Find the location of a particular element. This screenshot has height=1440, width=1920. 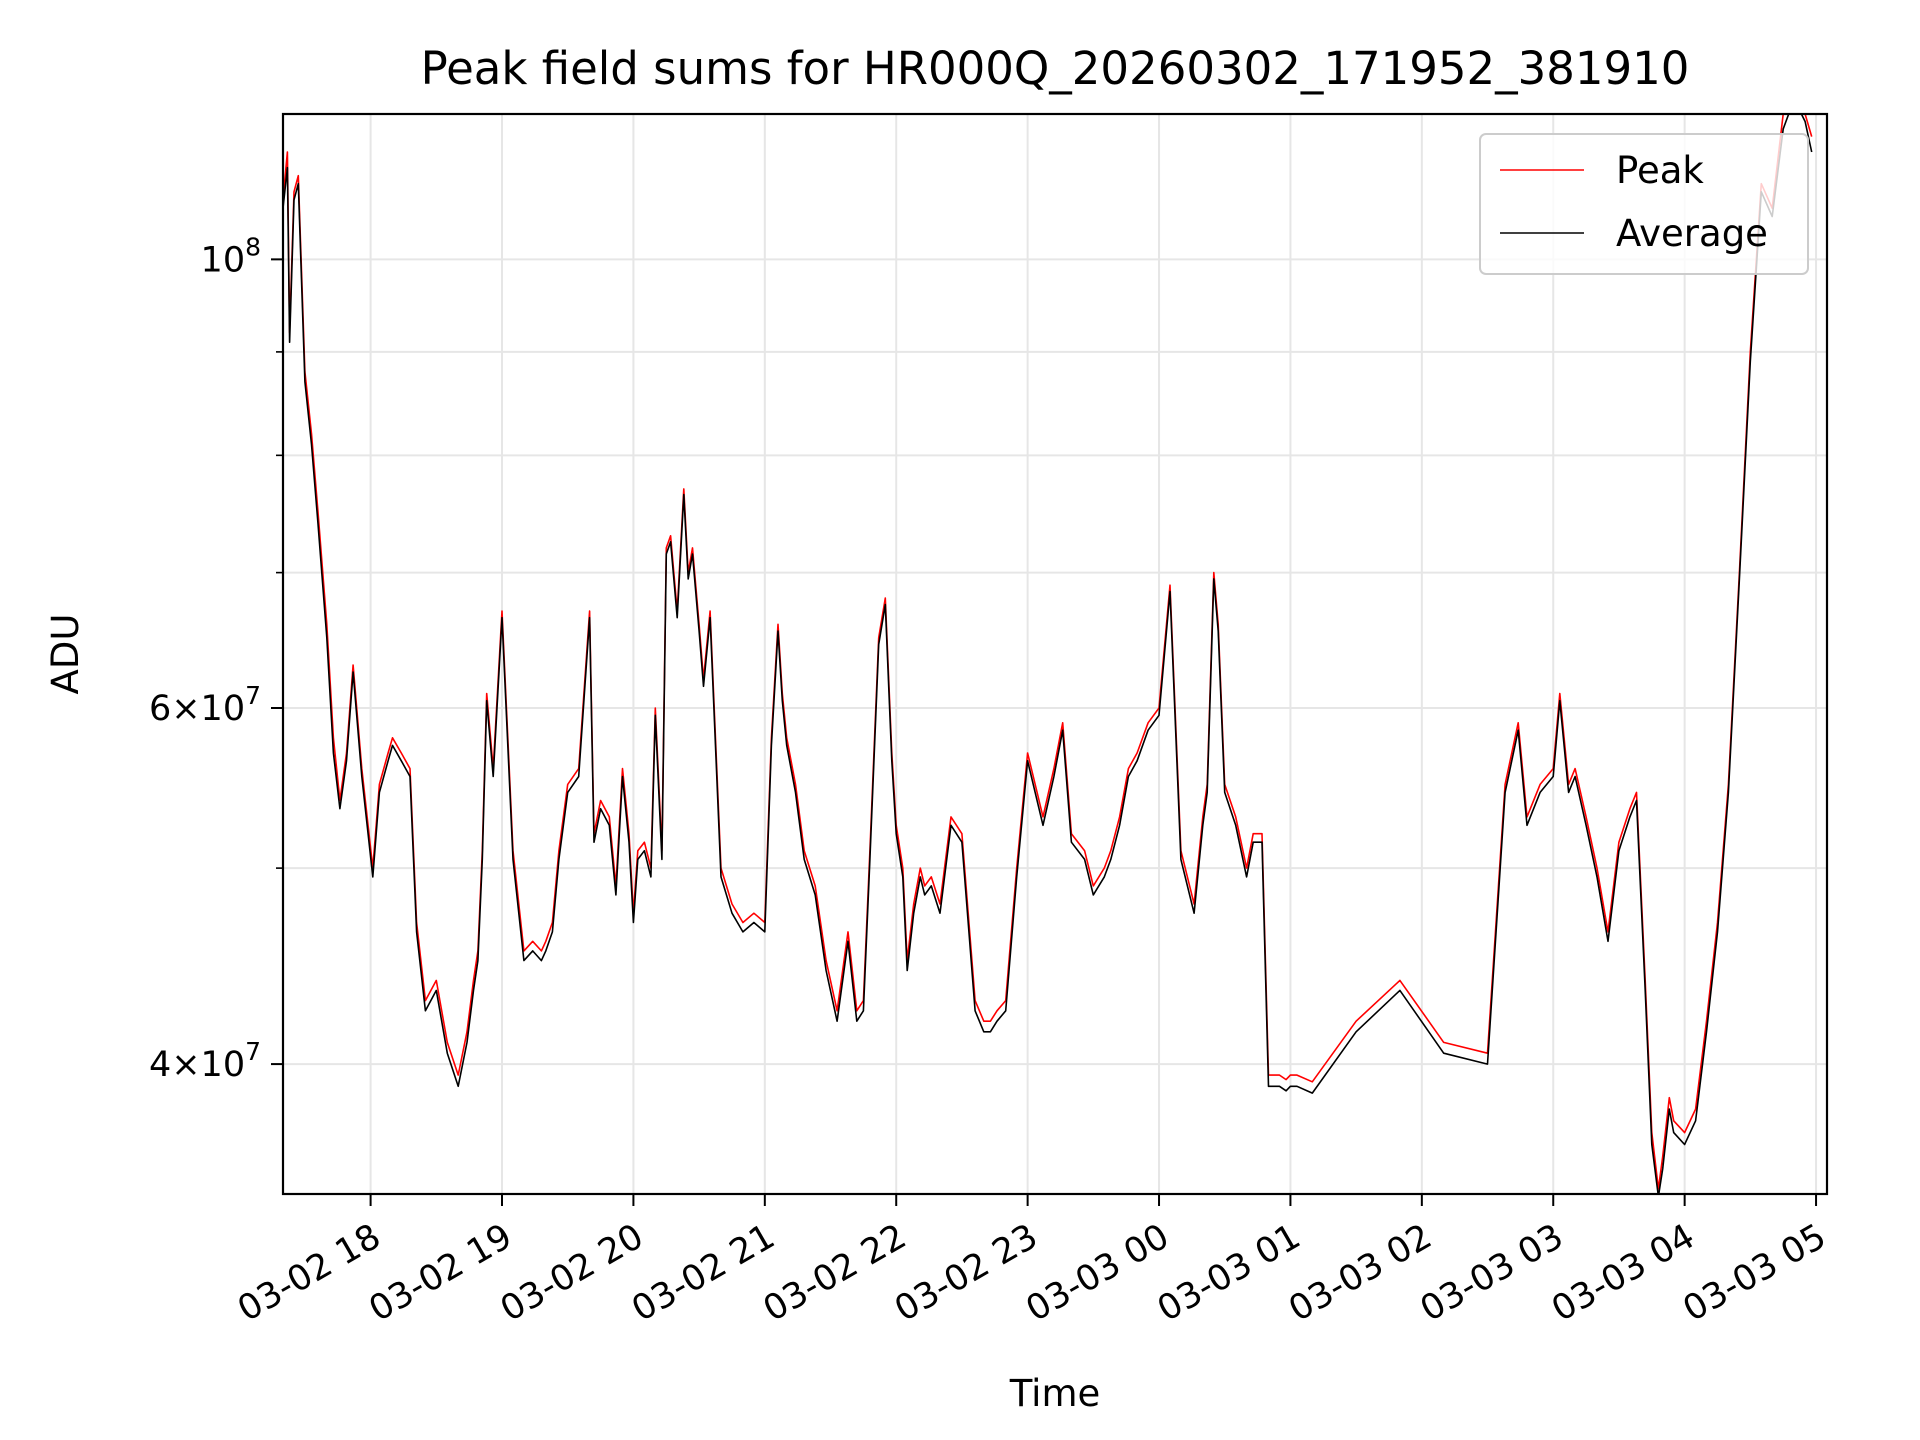

legend: Peak Average is located at coordinates (1644, 204).